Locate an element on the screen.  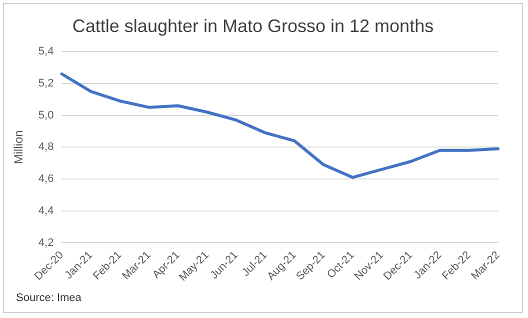
y-tick-label: 4,2 is located at coordinates (46, 242).